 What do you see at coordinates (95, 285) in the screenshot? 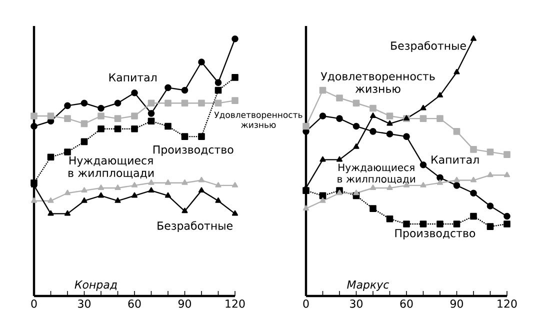
I see `text: Конрад` at bounding box center [95, 285].